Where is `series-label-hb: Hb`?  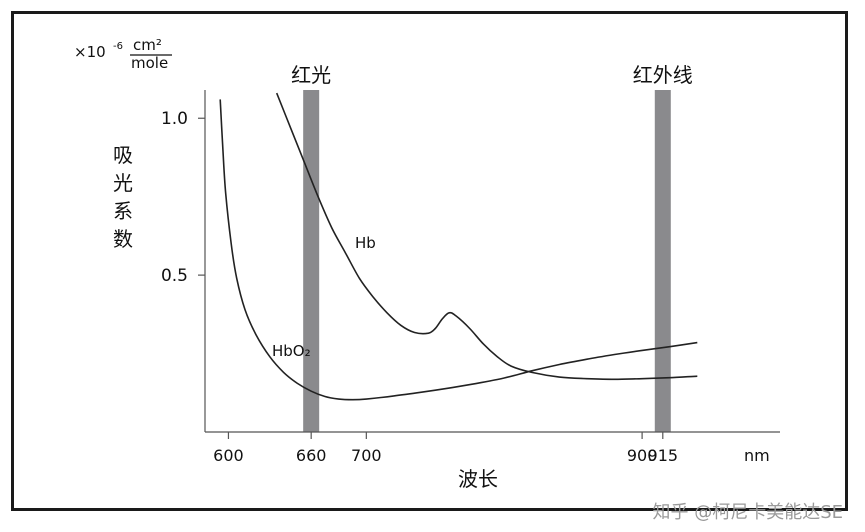
series-label-hb: Hb is located at coordinates (365, 243).